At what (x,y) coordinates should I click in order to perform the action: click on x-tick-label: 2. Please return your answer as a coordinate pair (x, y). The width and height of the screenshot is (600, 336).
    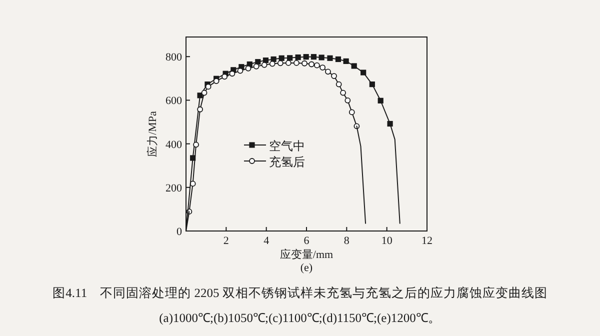
    Looking at the image, I should click on (226, 241).